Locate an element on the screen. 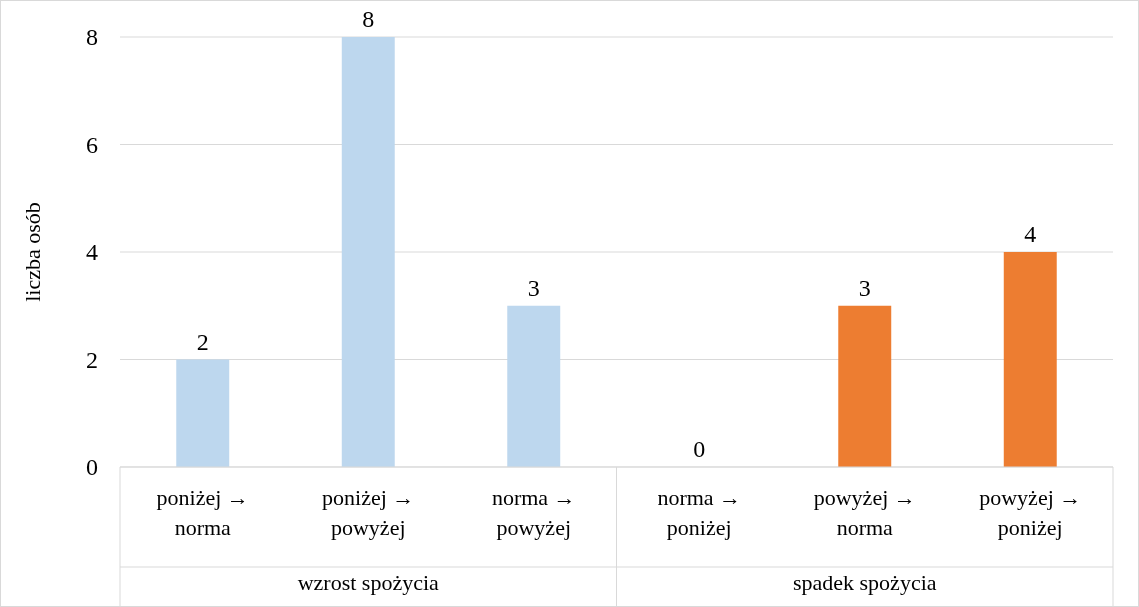  x-tick-label: poniżej → powyżej is located at coordinates (368, 512).